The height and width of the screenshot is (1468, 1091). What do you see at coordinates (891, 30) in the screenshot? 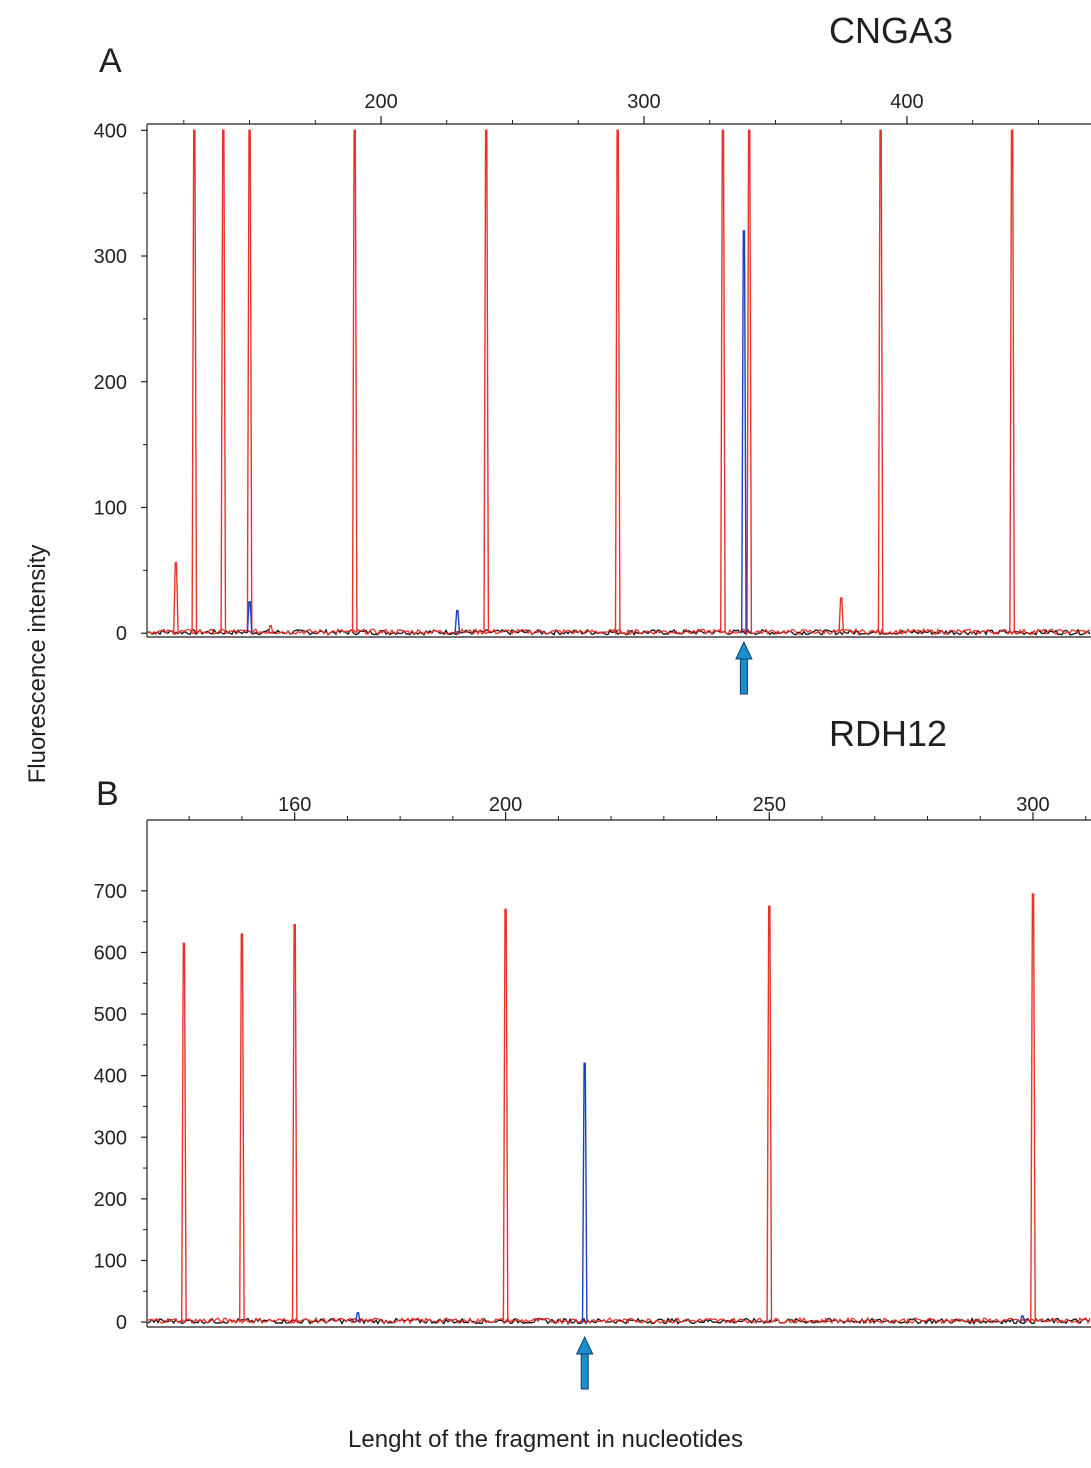
I see `chart-title-cnga3: CNGA3` at bounding box center [891, 30].